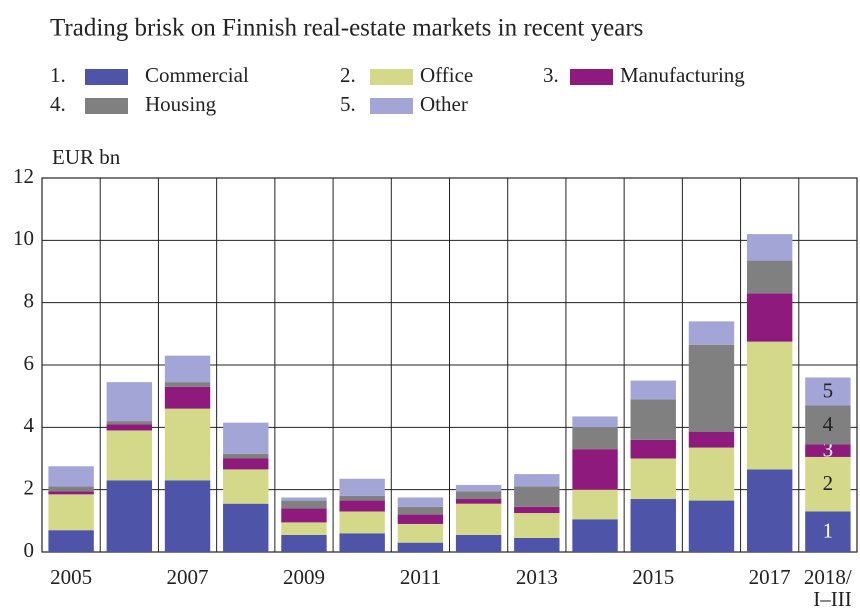 The image size is (860, 614). I want to click on legend-number: 4., so click(58, 104).